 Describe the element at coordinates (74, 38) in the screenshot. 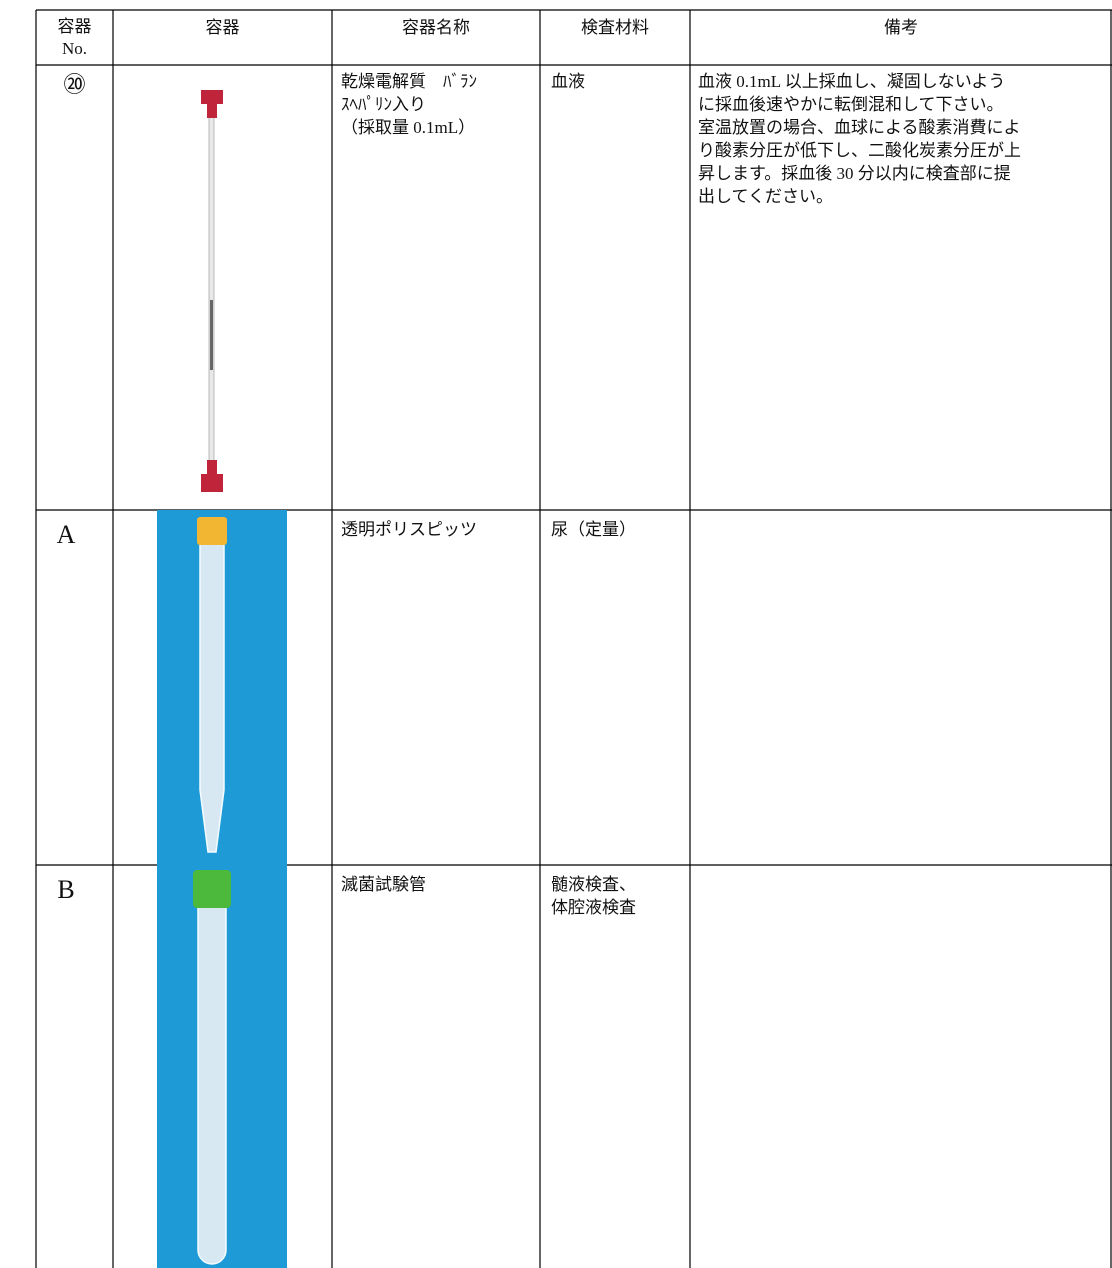

I see `header-cell: 容器 No.` at that location.